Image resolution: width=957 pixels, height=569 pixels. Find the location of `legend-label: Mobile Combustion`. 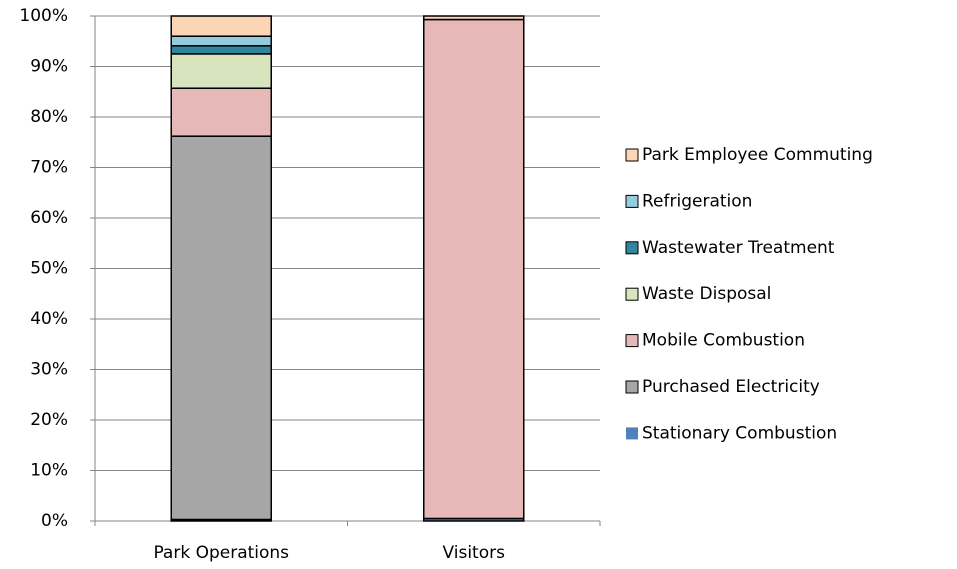

legend-label: Mobile Combustion is located at coordinates (723, 341).